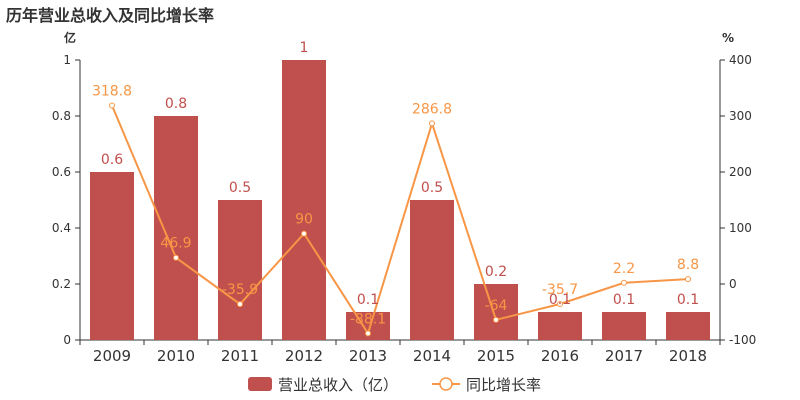  I want to click on y-right-tick-label: 100, so click(740, 228).